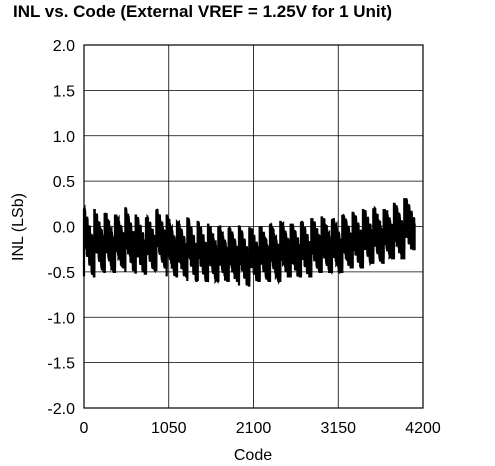  I want to click on x-tick-label: 0, so click(84, 428).